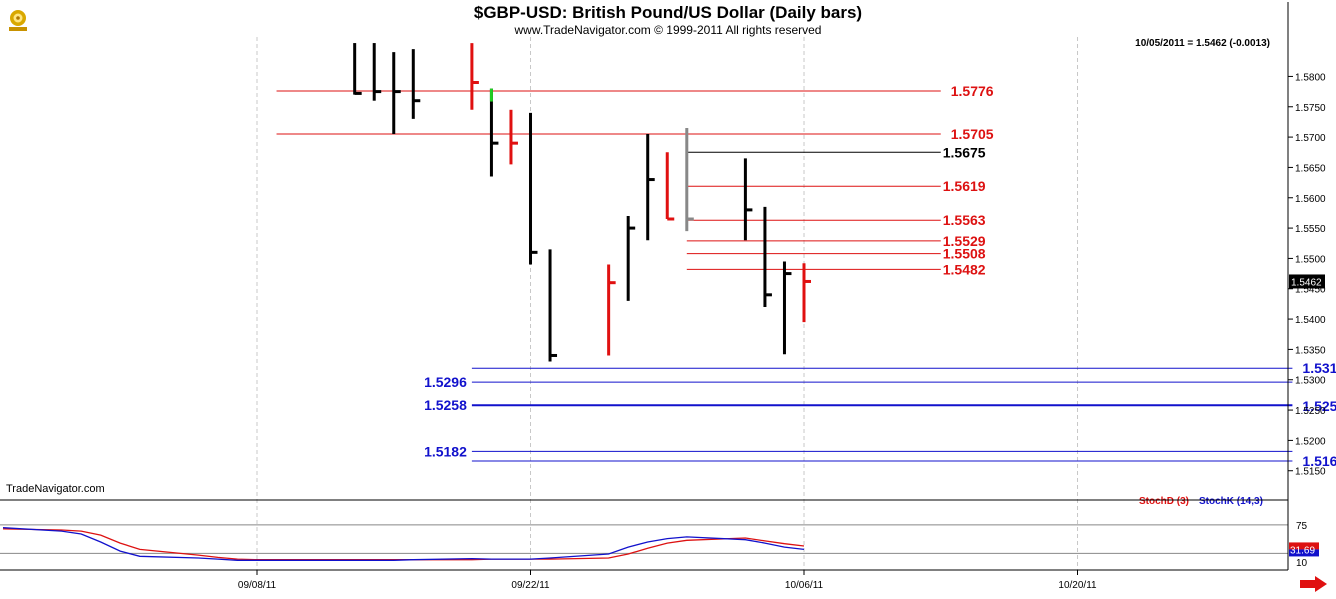  What do you see at coordinates (804, 585) in the screenshot?
I see `x-tick-label: 10/06/11` at bounding box center [804, 585].